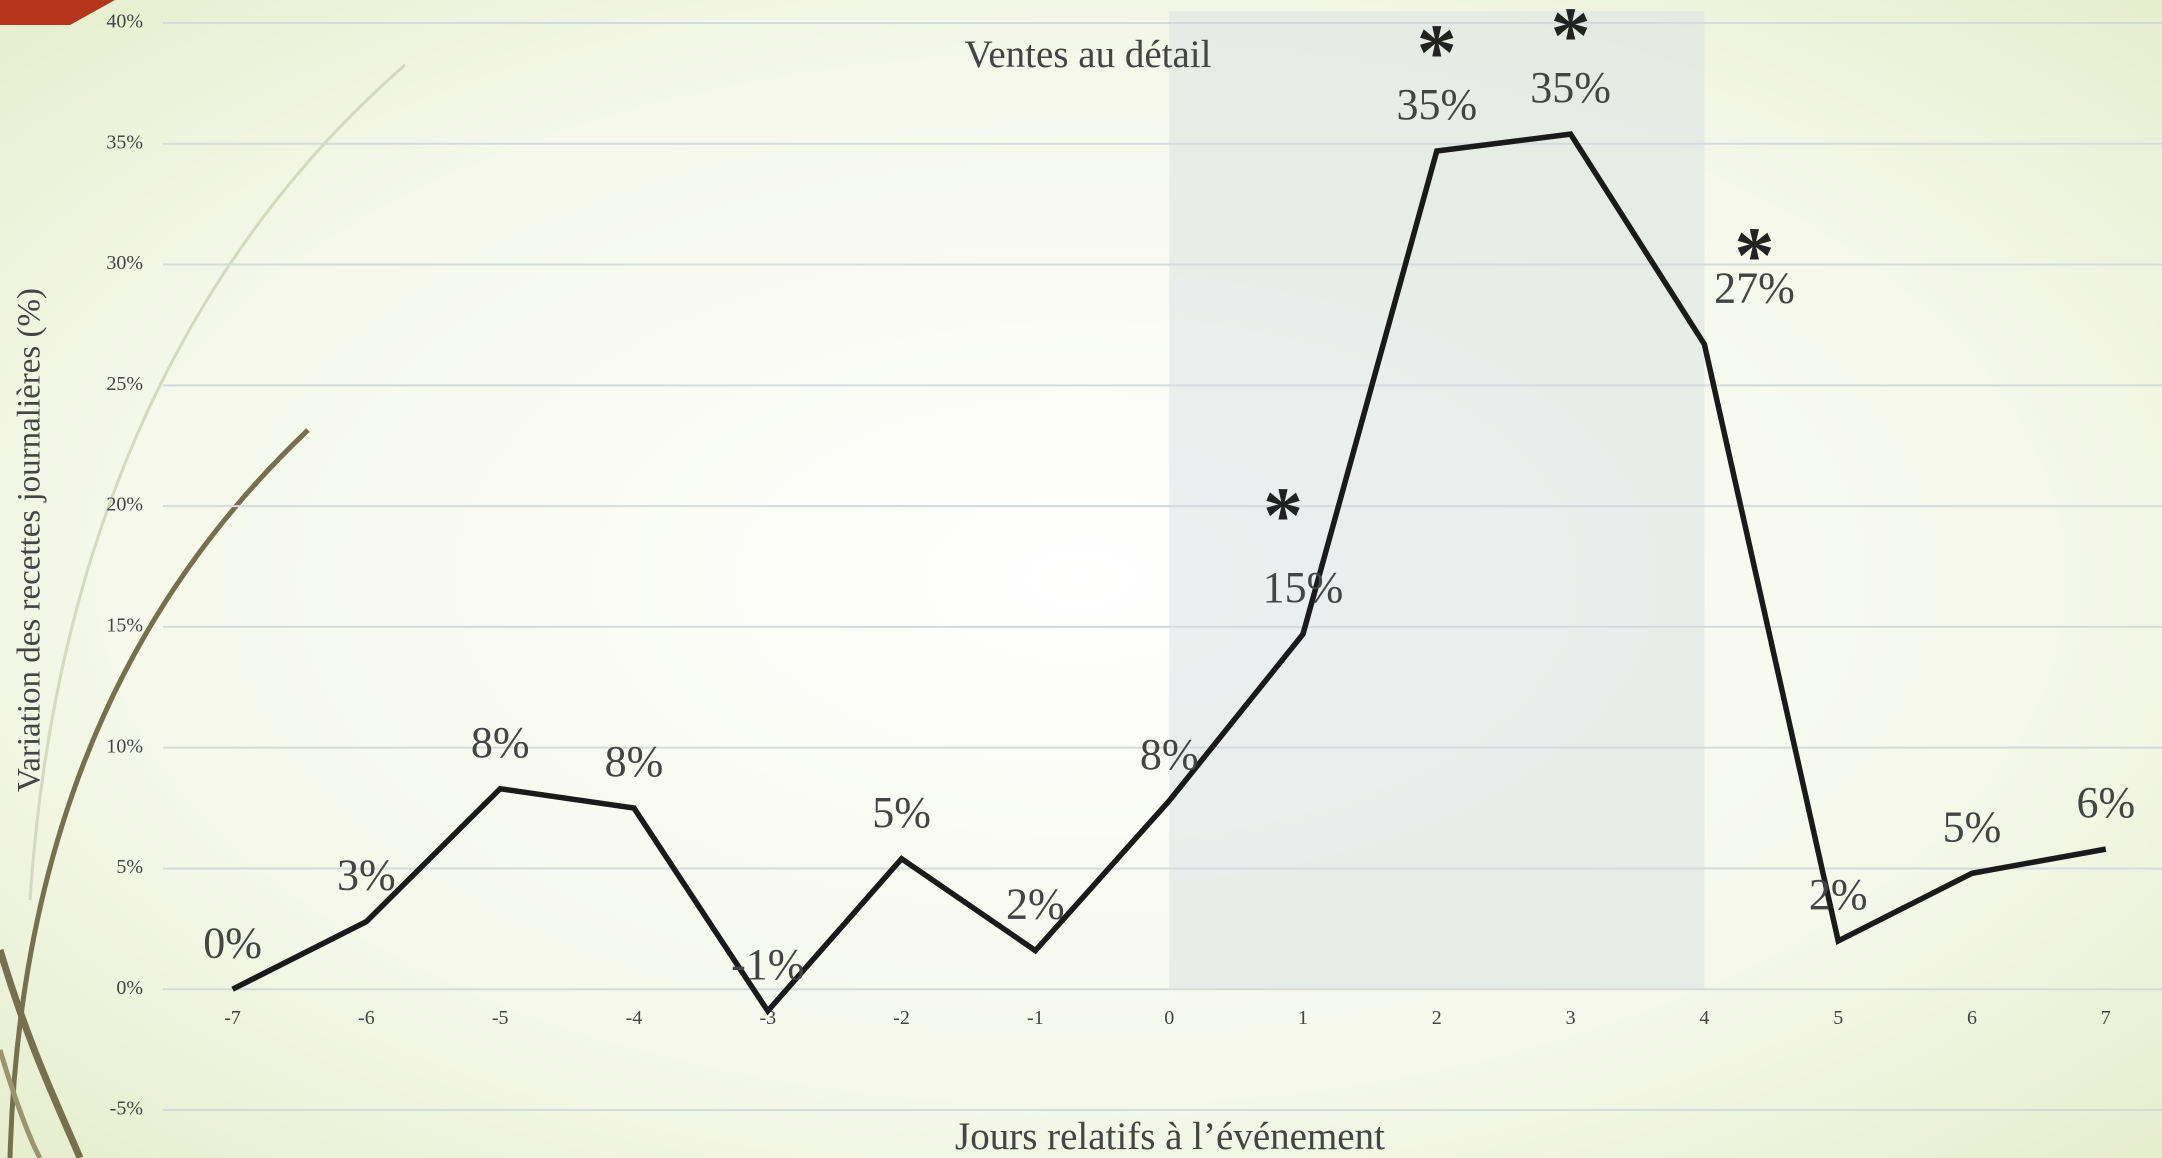 Image resolution: width=2162 pixels, height=1158 pixels. What do you see at coordinates (366, 875) in the screenshot?
I see `data-label: 3%` at bounding box center [366, 875].